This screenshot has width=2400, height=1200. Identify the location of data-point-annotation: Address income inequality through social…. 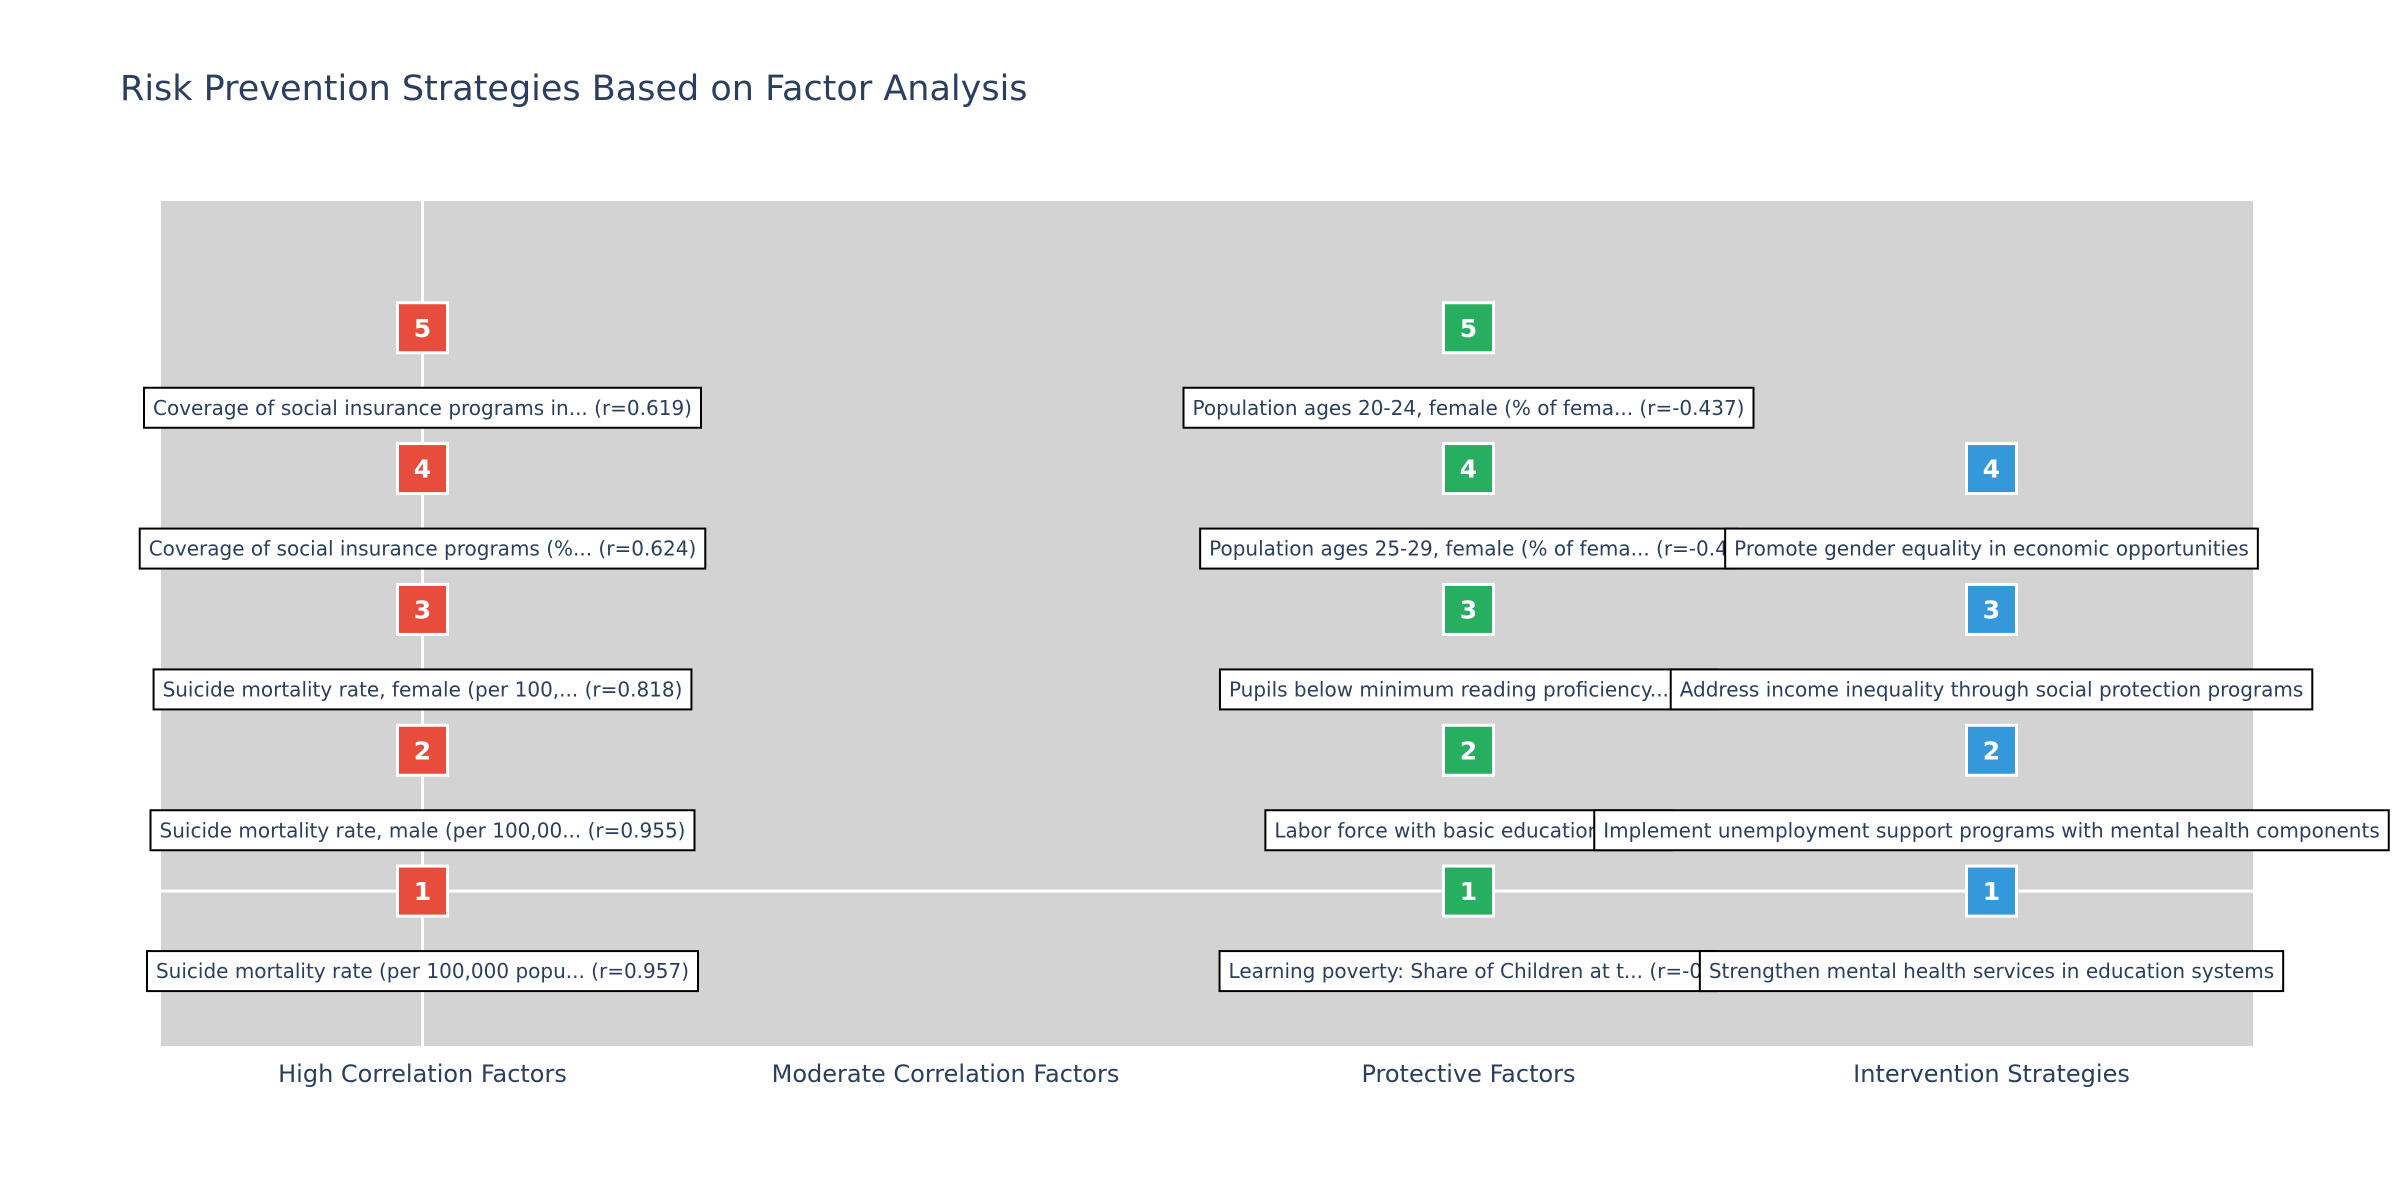
(1991, 689).